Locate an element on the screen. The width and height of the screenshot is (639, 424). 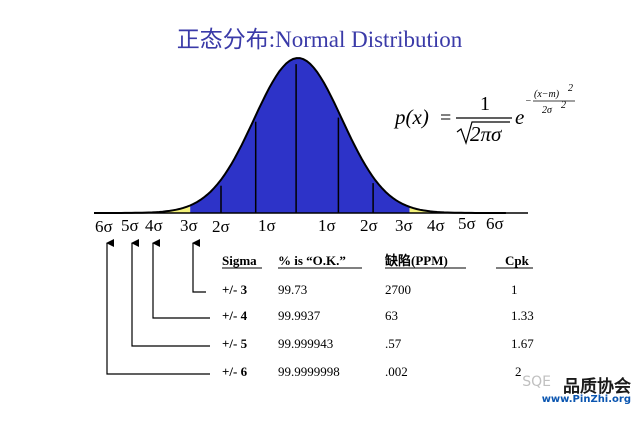
sigma-label-right-2: 2σ is located at coordinates (369, 225).